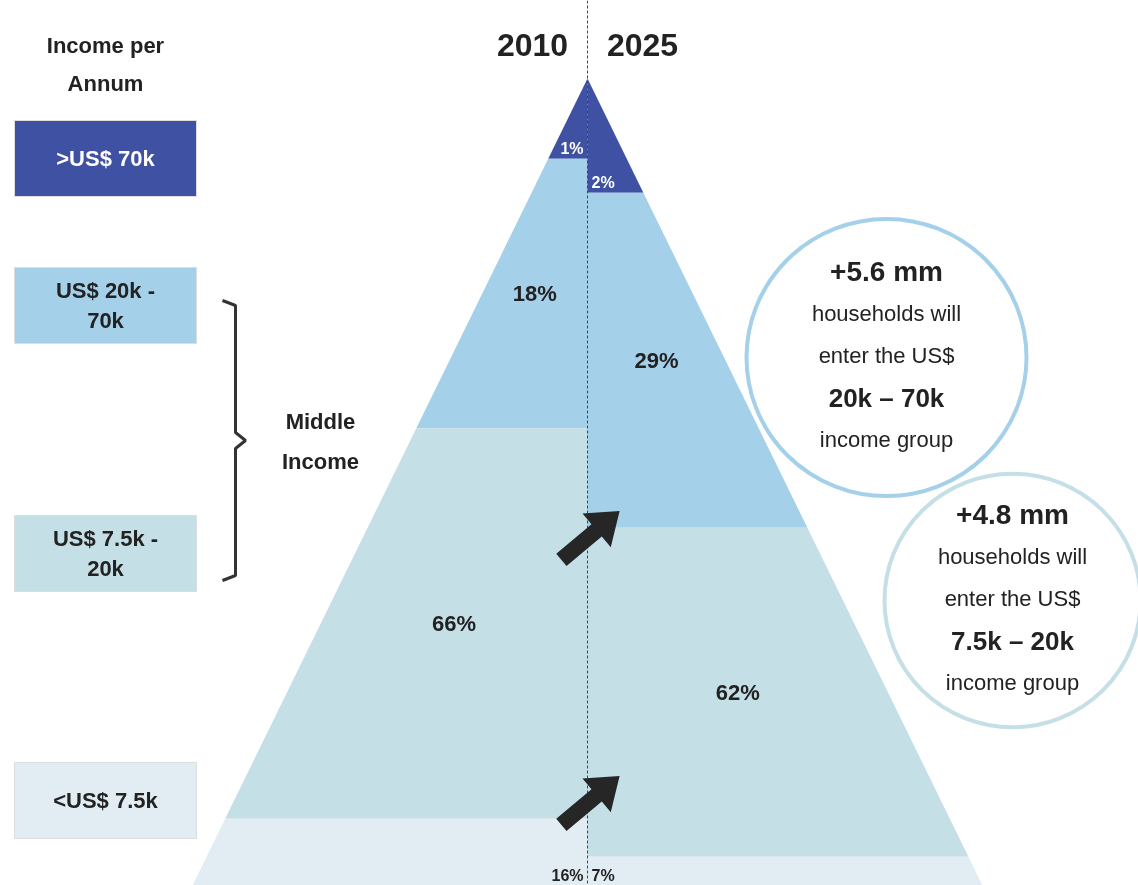 The width and height of the screenshot is (1138, 885). What do you see at coordinates (1012, 597) in the screenshot?
I see `text: +4.8 mm households will enter the US$ 7.5k – 20k income group` at bounding box center [1012, 597].